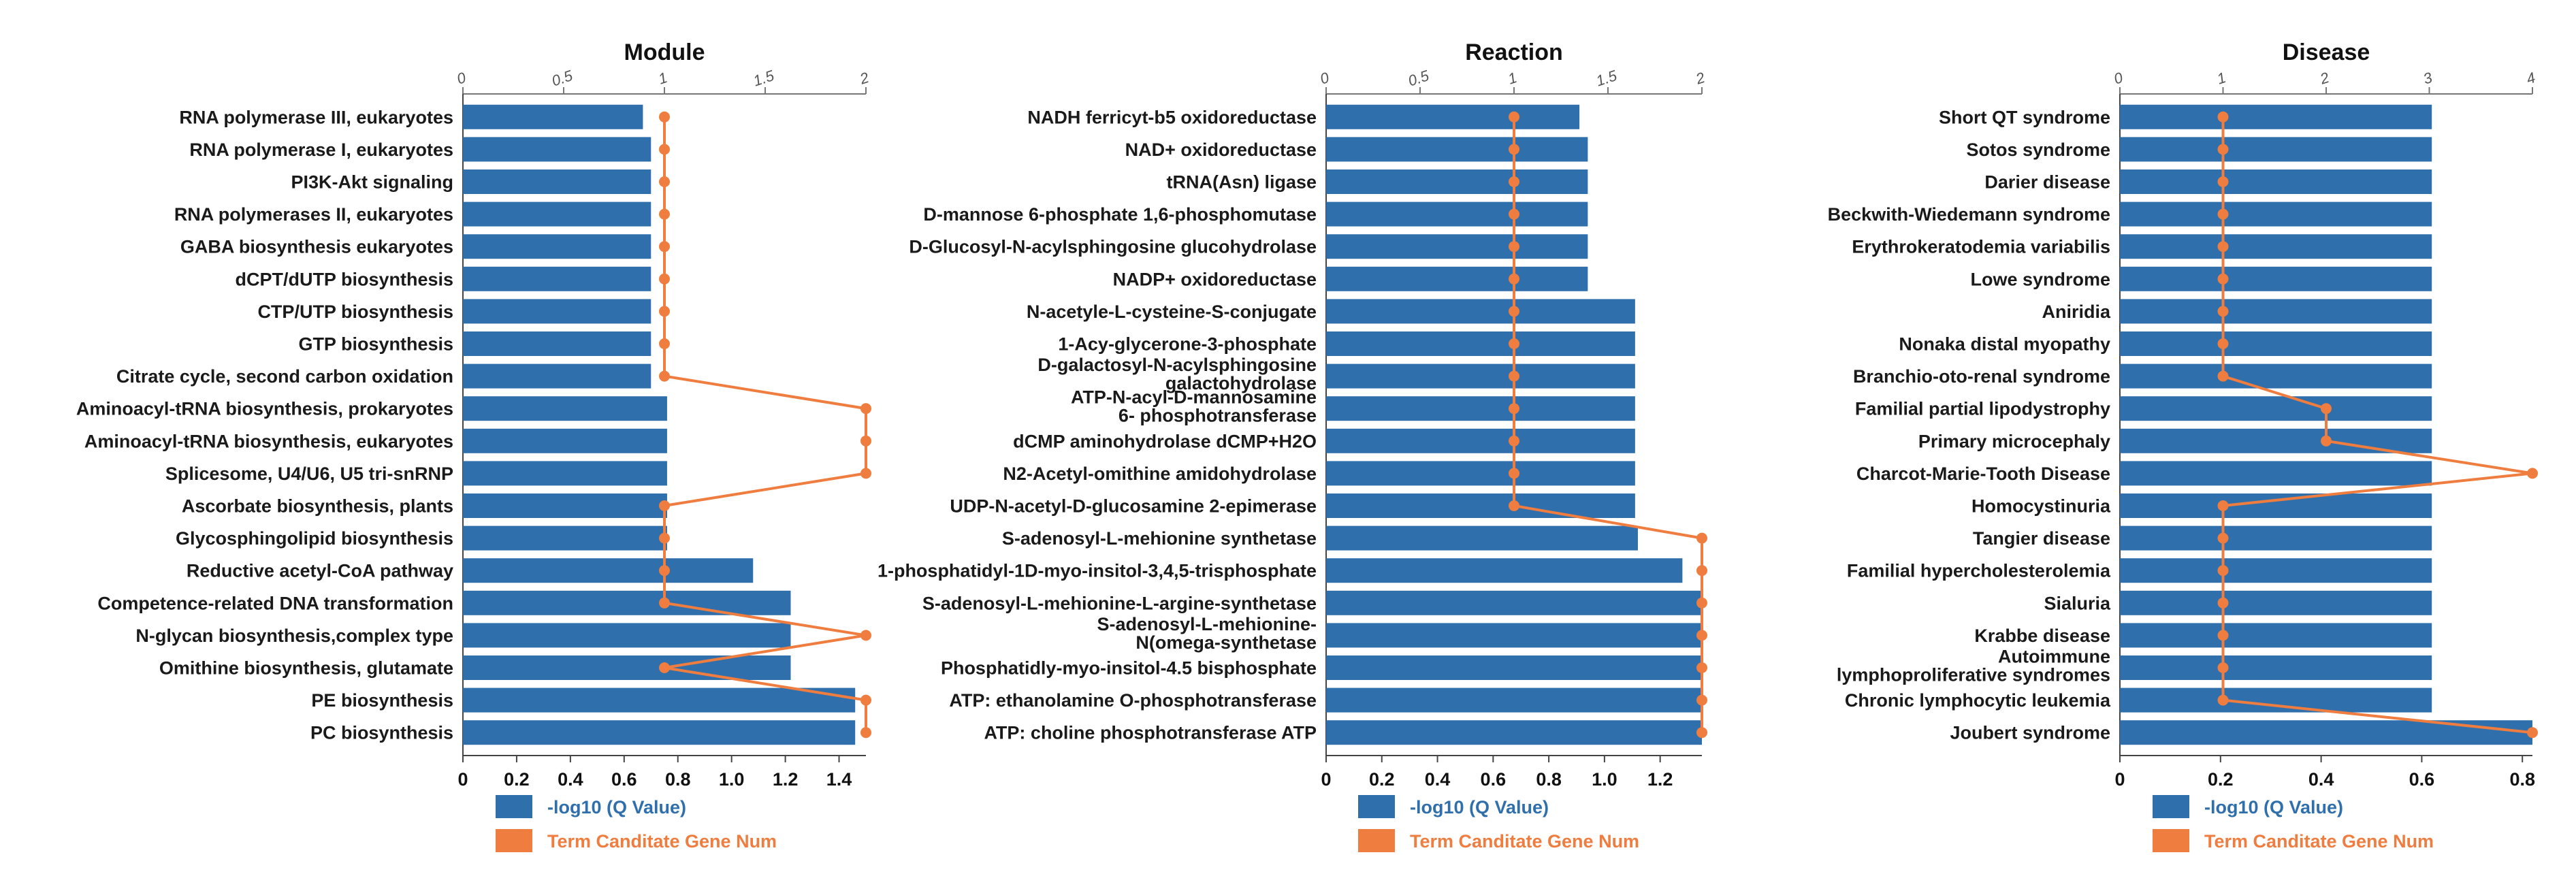 The height and width of the screenshot is (891, 2576). What do you see at coordinates (2077, 603) in the screenshot?
I see `category-label: Sialuria` at bounding box center [2077, 603].